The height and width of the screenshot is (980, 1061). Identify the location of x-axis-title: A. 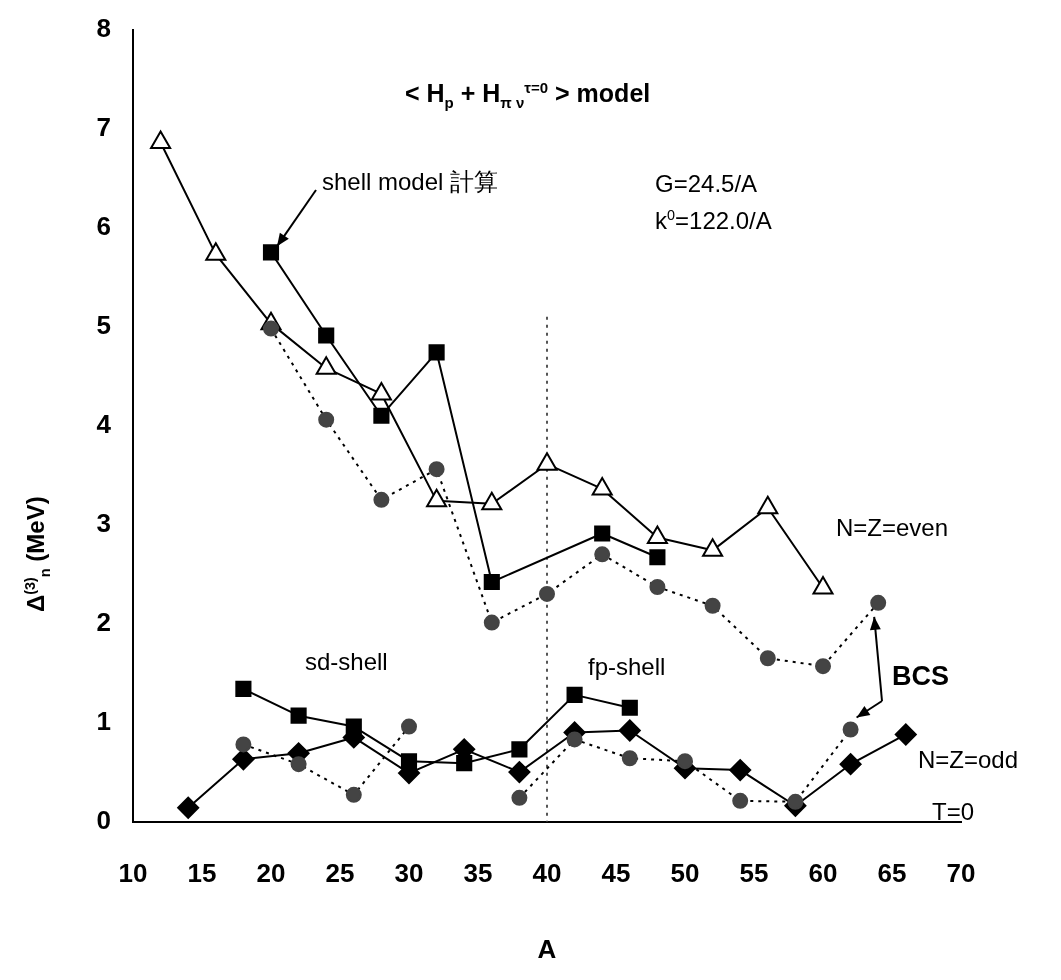
(547, 948).